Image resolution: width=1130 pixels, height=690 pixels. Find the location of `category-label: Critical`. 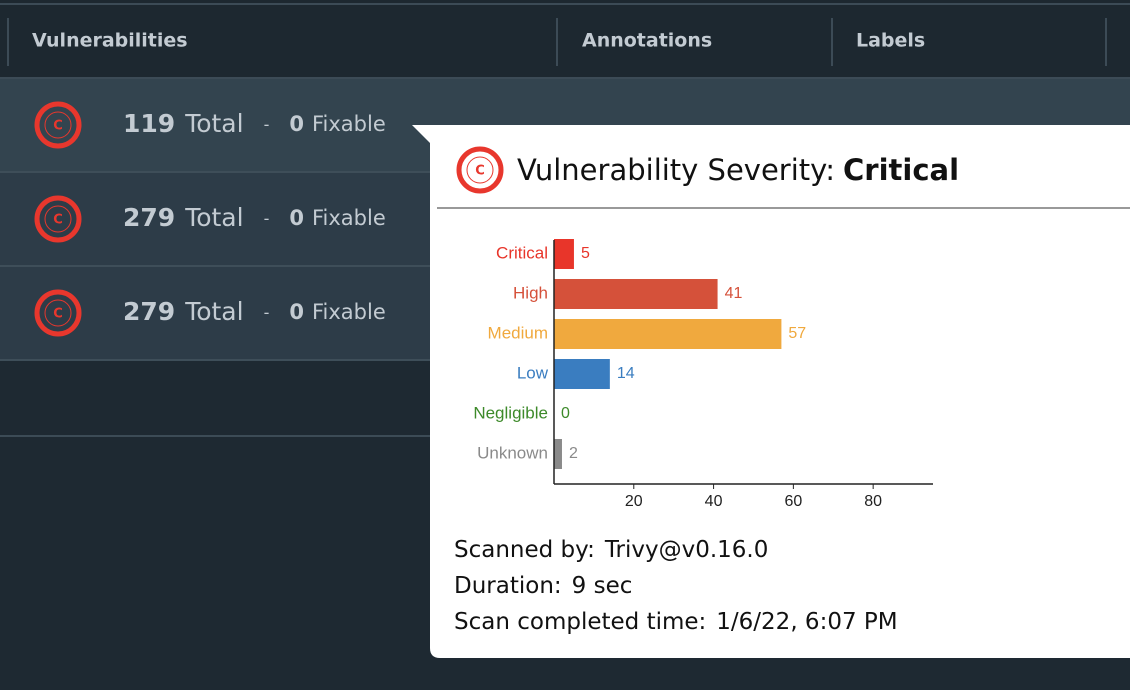

category-label: Critical is located at coordinates (522, 252).